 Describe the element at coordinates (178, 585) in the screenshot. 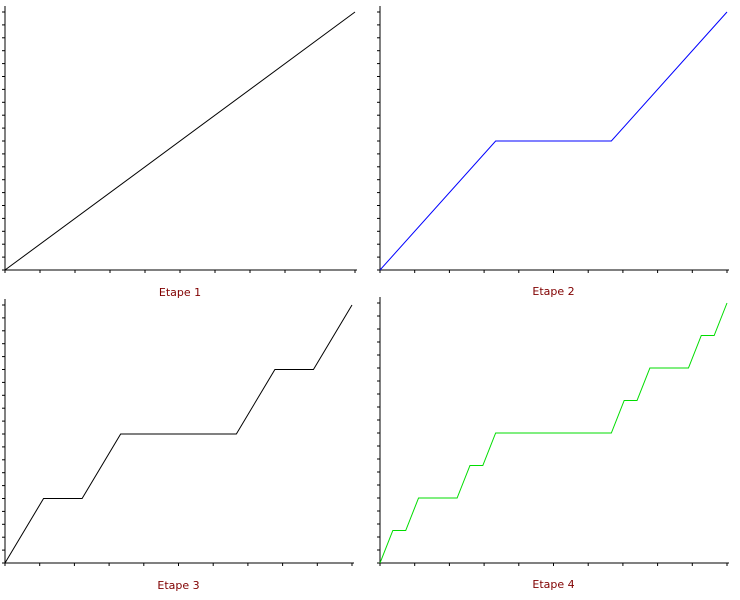

I see `chart-title: Etape 3` at that location.